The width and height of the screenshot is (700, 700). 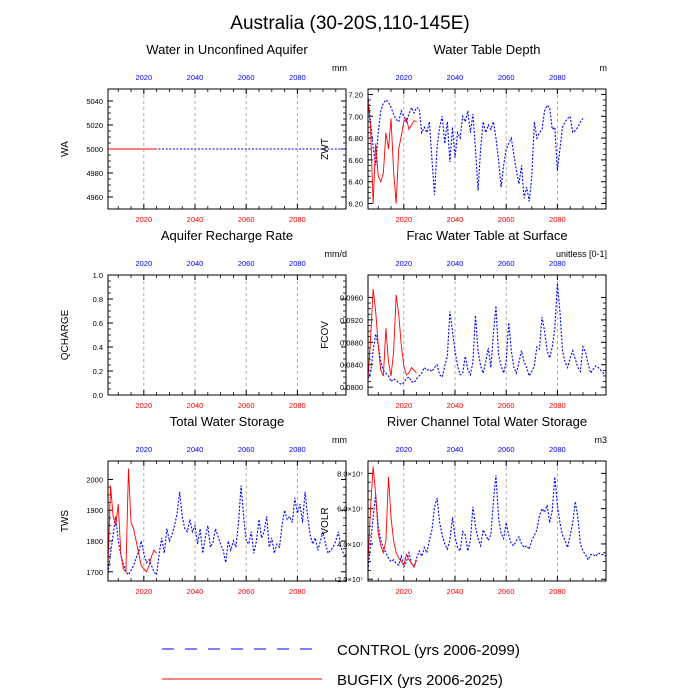 What do you see at coordinates (355, 138) in the screenshot?
I see `y-tick-label: 6.80` at bounding box center [355, 138].